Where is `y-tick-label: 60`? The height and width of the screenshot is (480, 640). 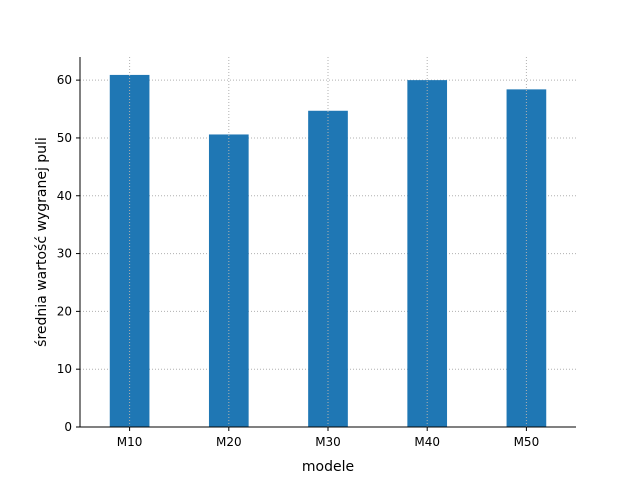
y-tick-label: 60 is located at coordinates (64, 80).